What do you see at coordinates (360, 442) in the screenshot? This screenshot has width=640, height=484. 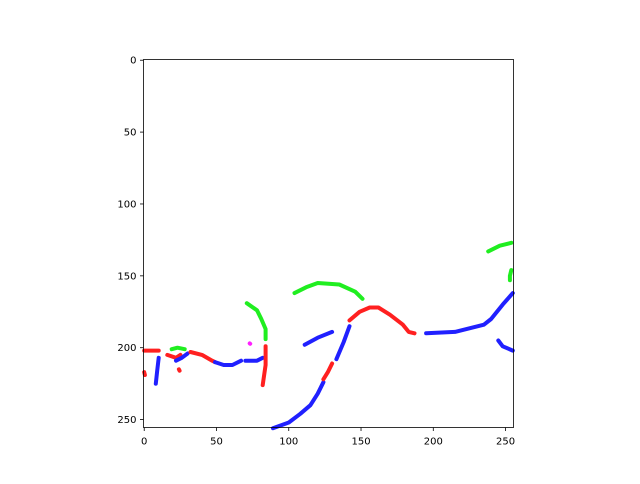 I see `x-tick-label: 150` at bounding box center [360, 442].